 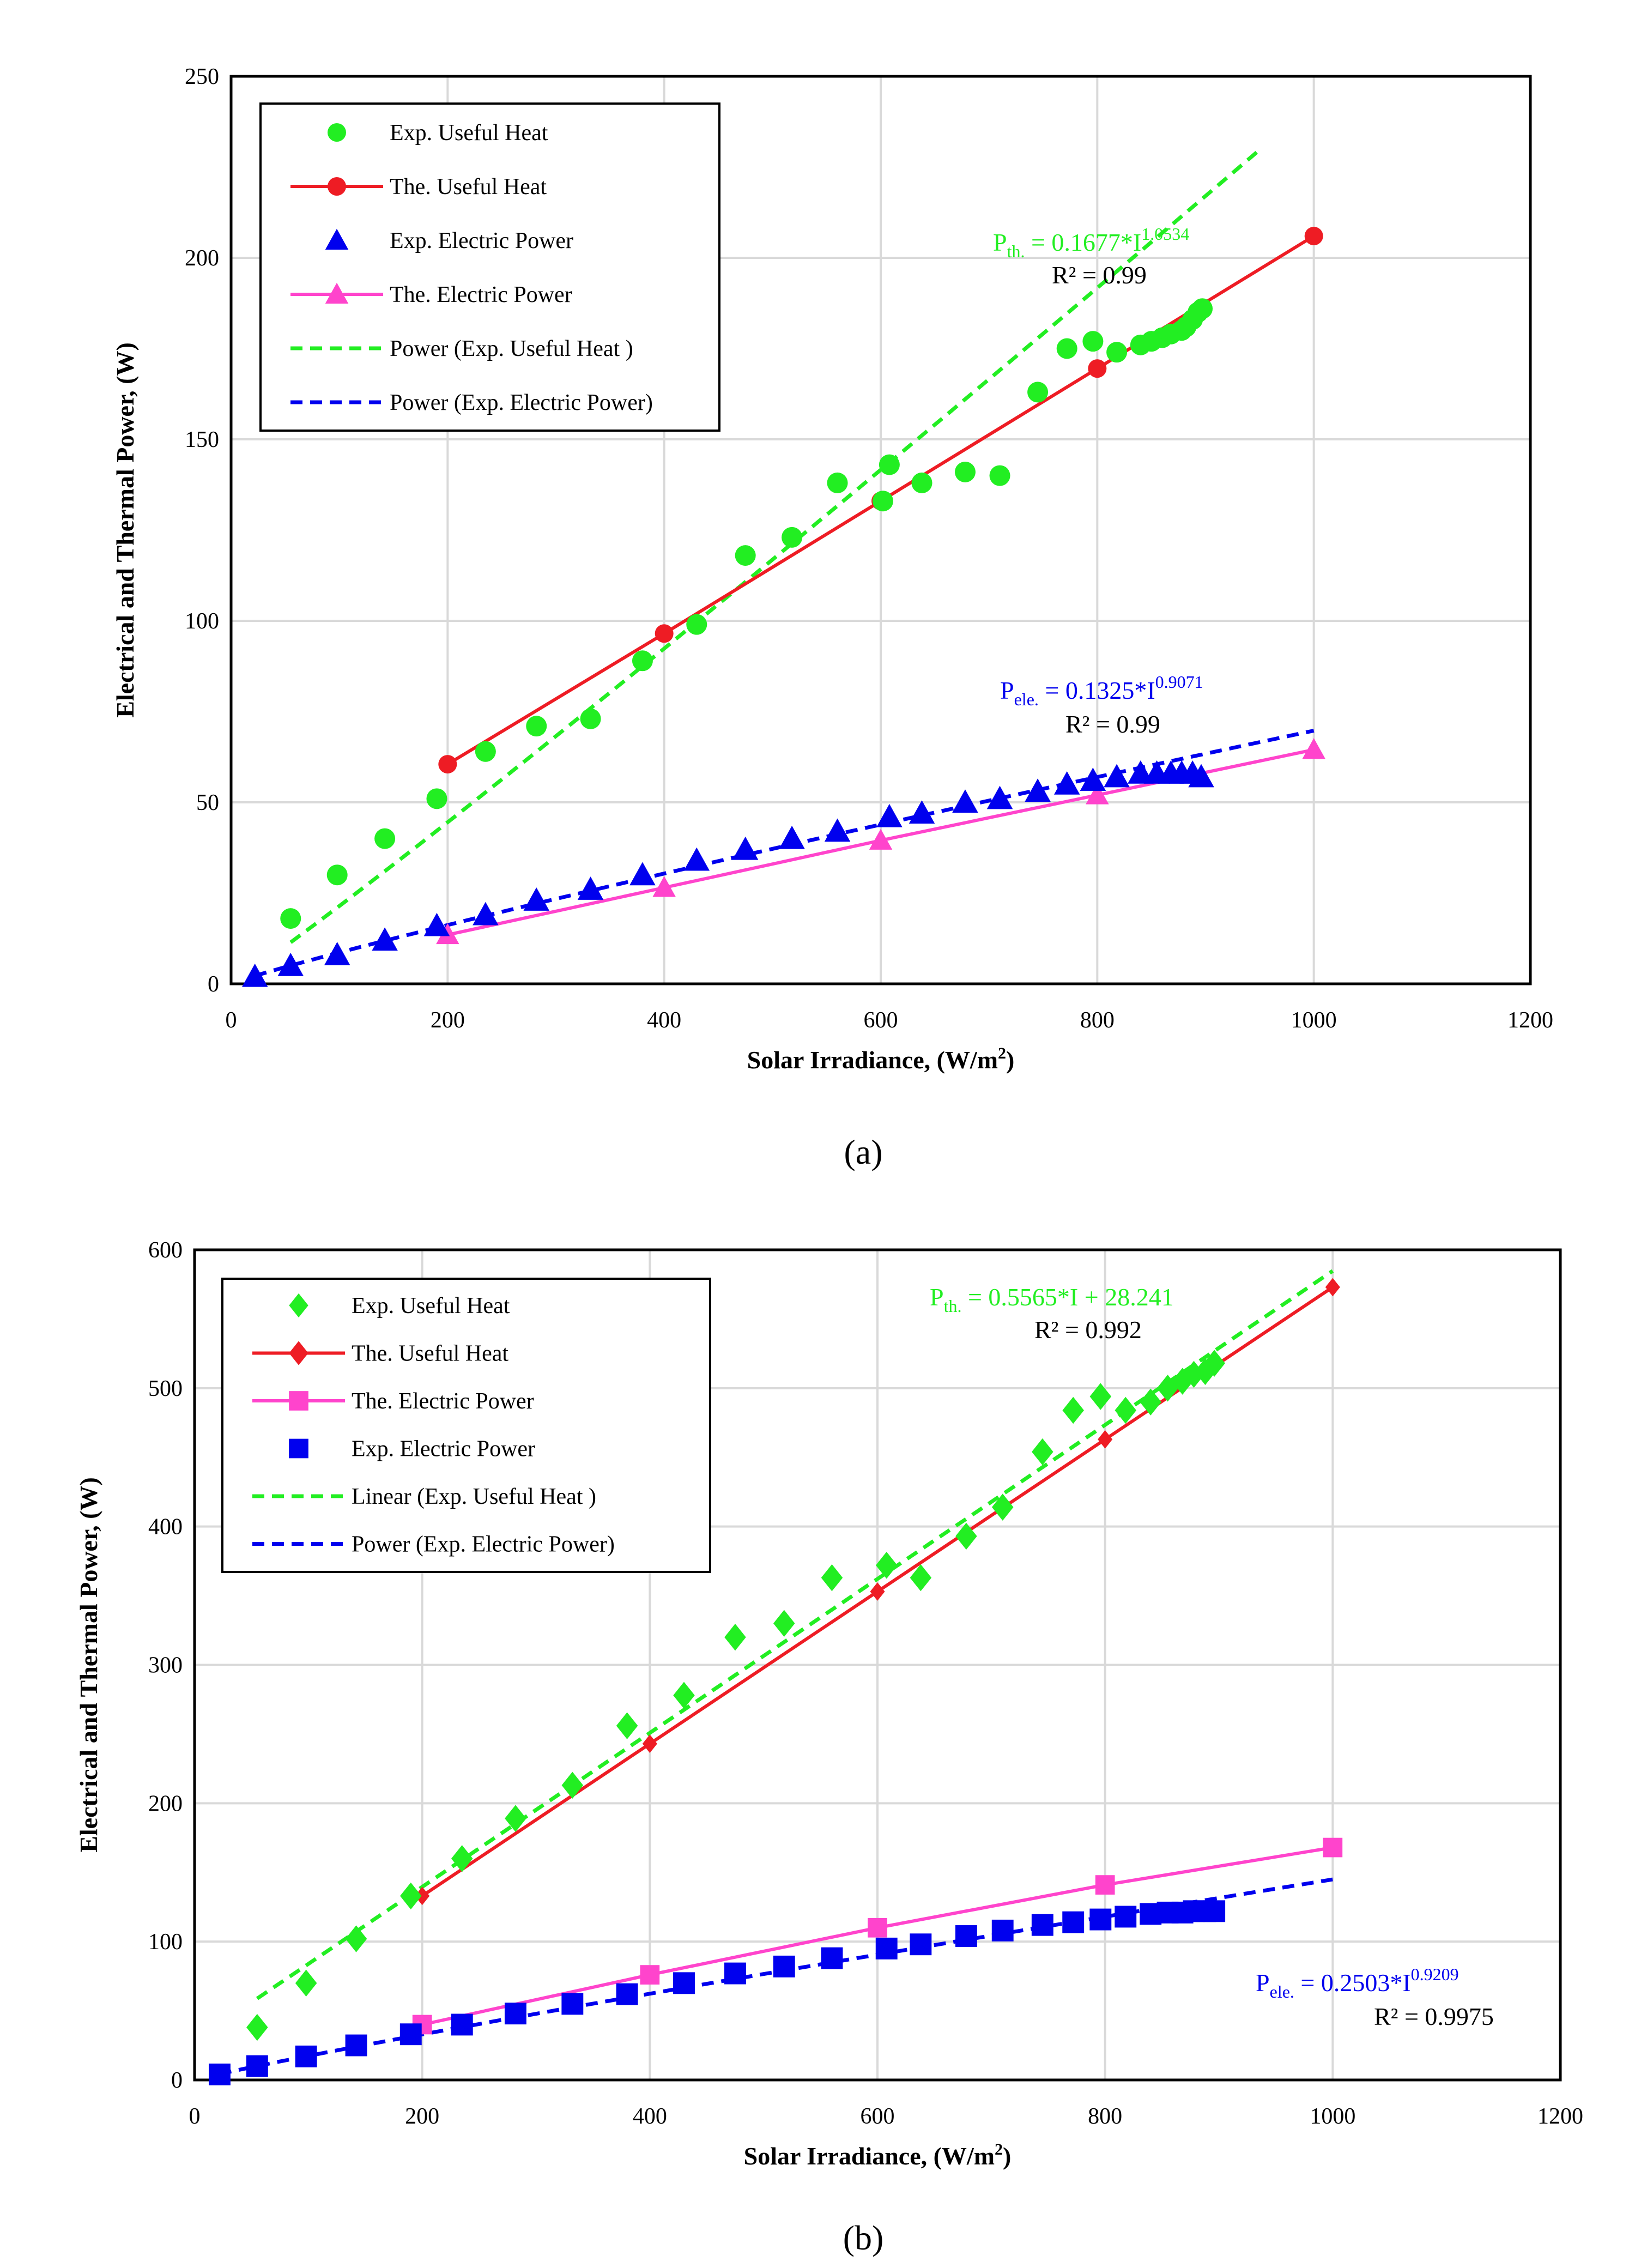 I want to click on r-squared-label: R² = 0.99, so click(x=1112, y=724).